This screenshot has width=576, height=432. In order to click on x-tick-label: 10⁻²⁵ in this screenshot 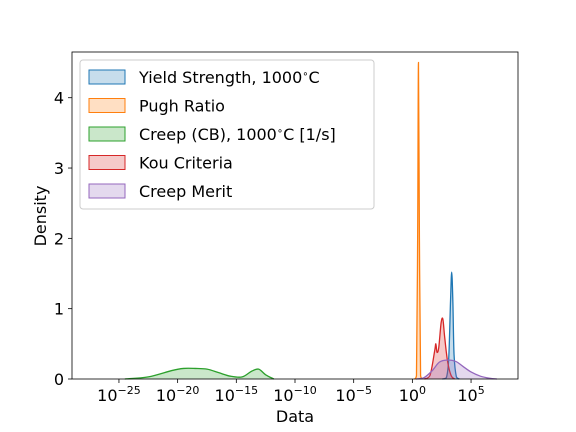, I will do `click(119, 394)`.